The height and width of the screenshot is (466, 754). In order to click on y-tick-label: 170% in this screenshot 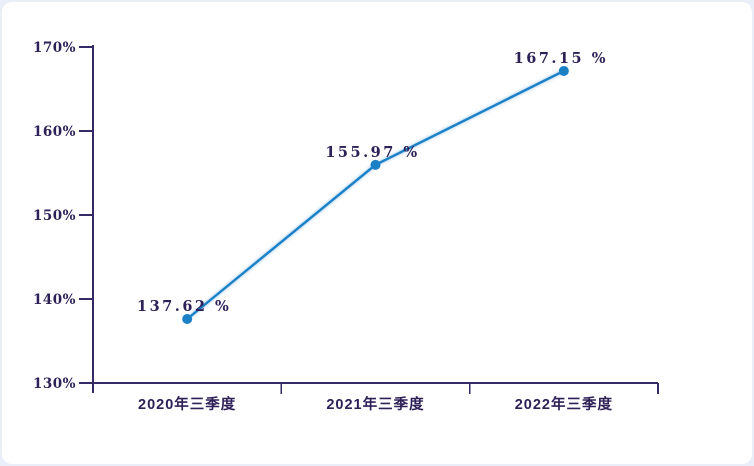, I will do `click(54, 48)`.